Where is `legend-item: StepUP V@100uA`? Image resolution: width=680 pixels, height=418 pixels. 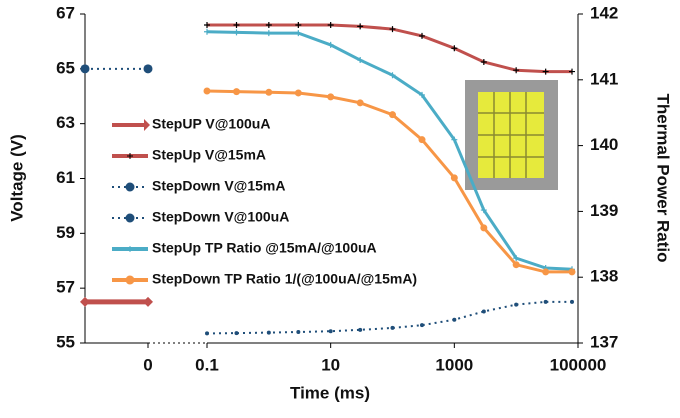
legend-item: StepUP V@100uA is located at coordinates (191, 124).